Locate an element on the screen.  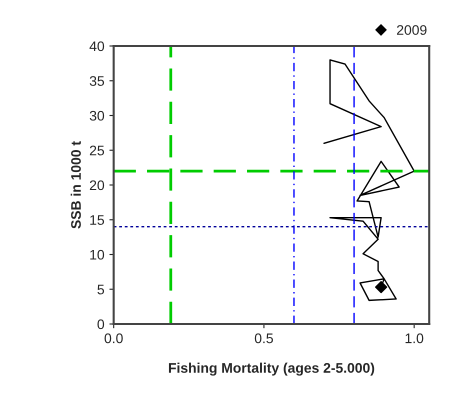
y-tick-label: 20 is located at coordinates (97, 185).